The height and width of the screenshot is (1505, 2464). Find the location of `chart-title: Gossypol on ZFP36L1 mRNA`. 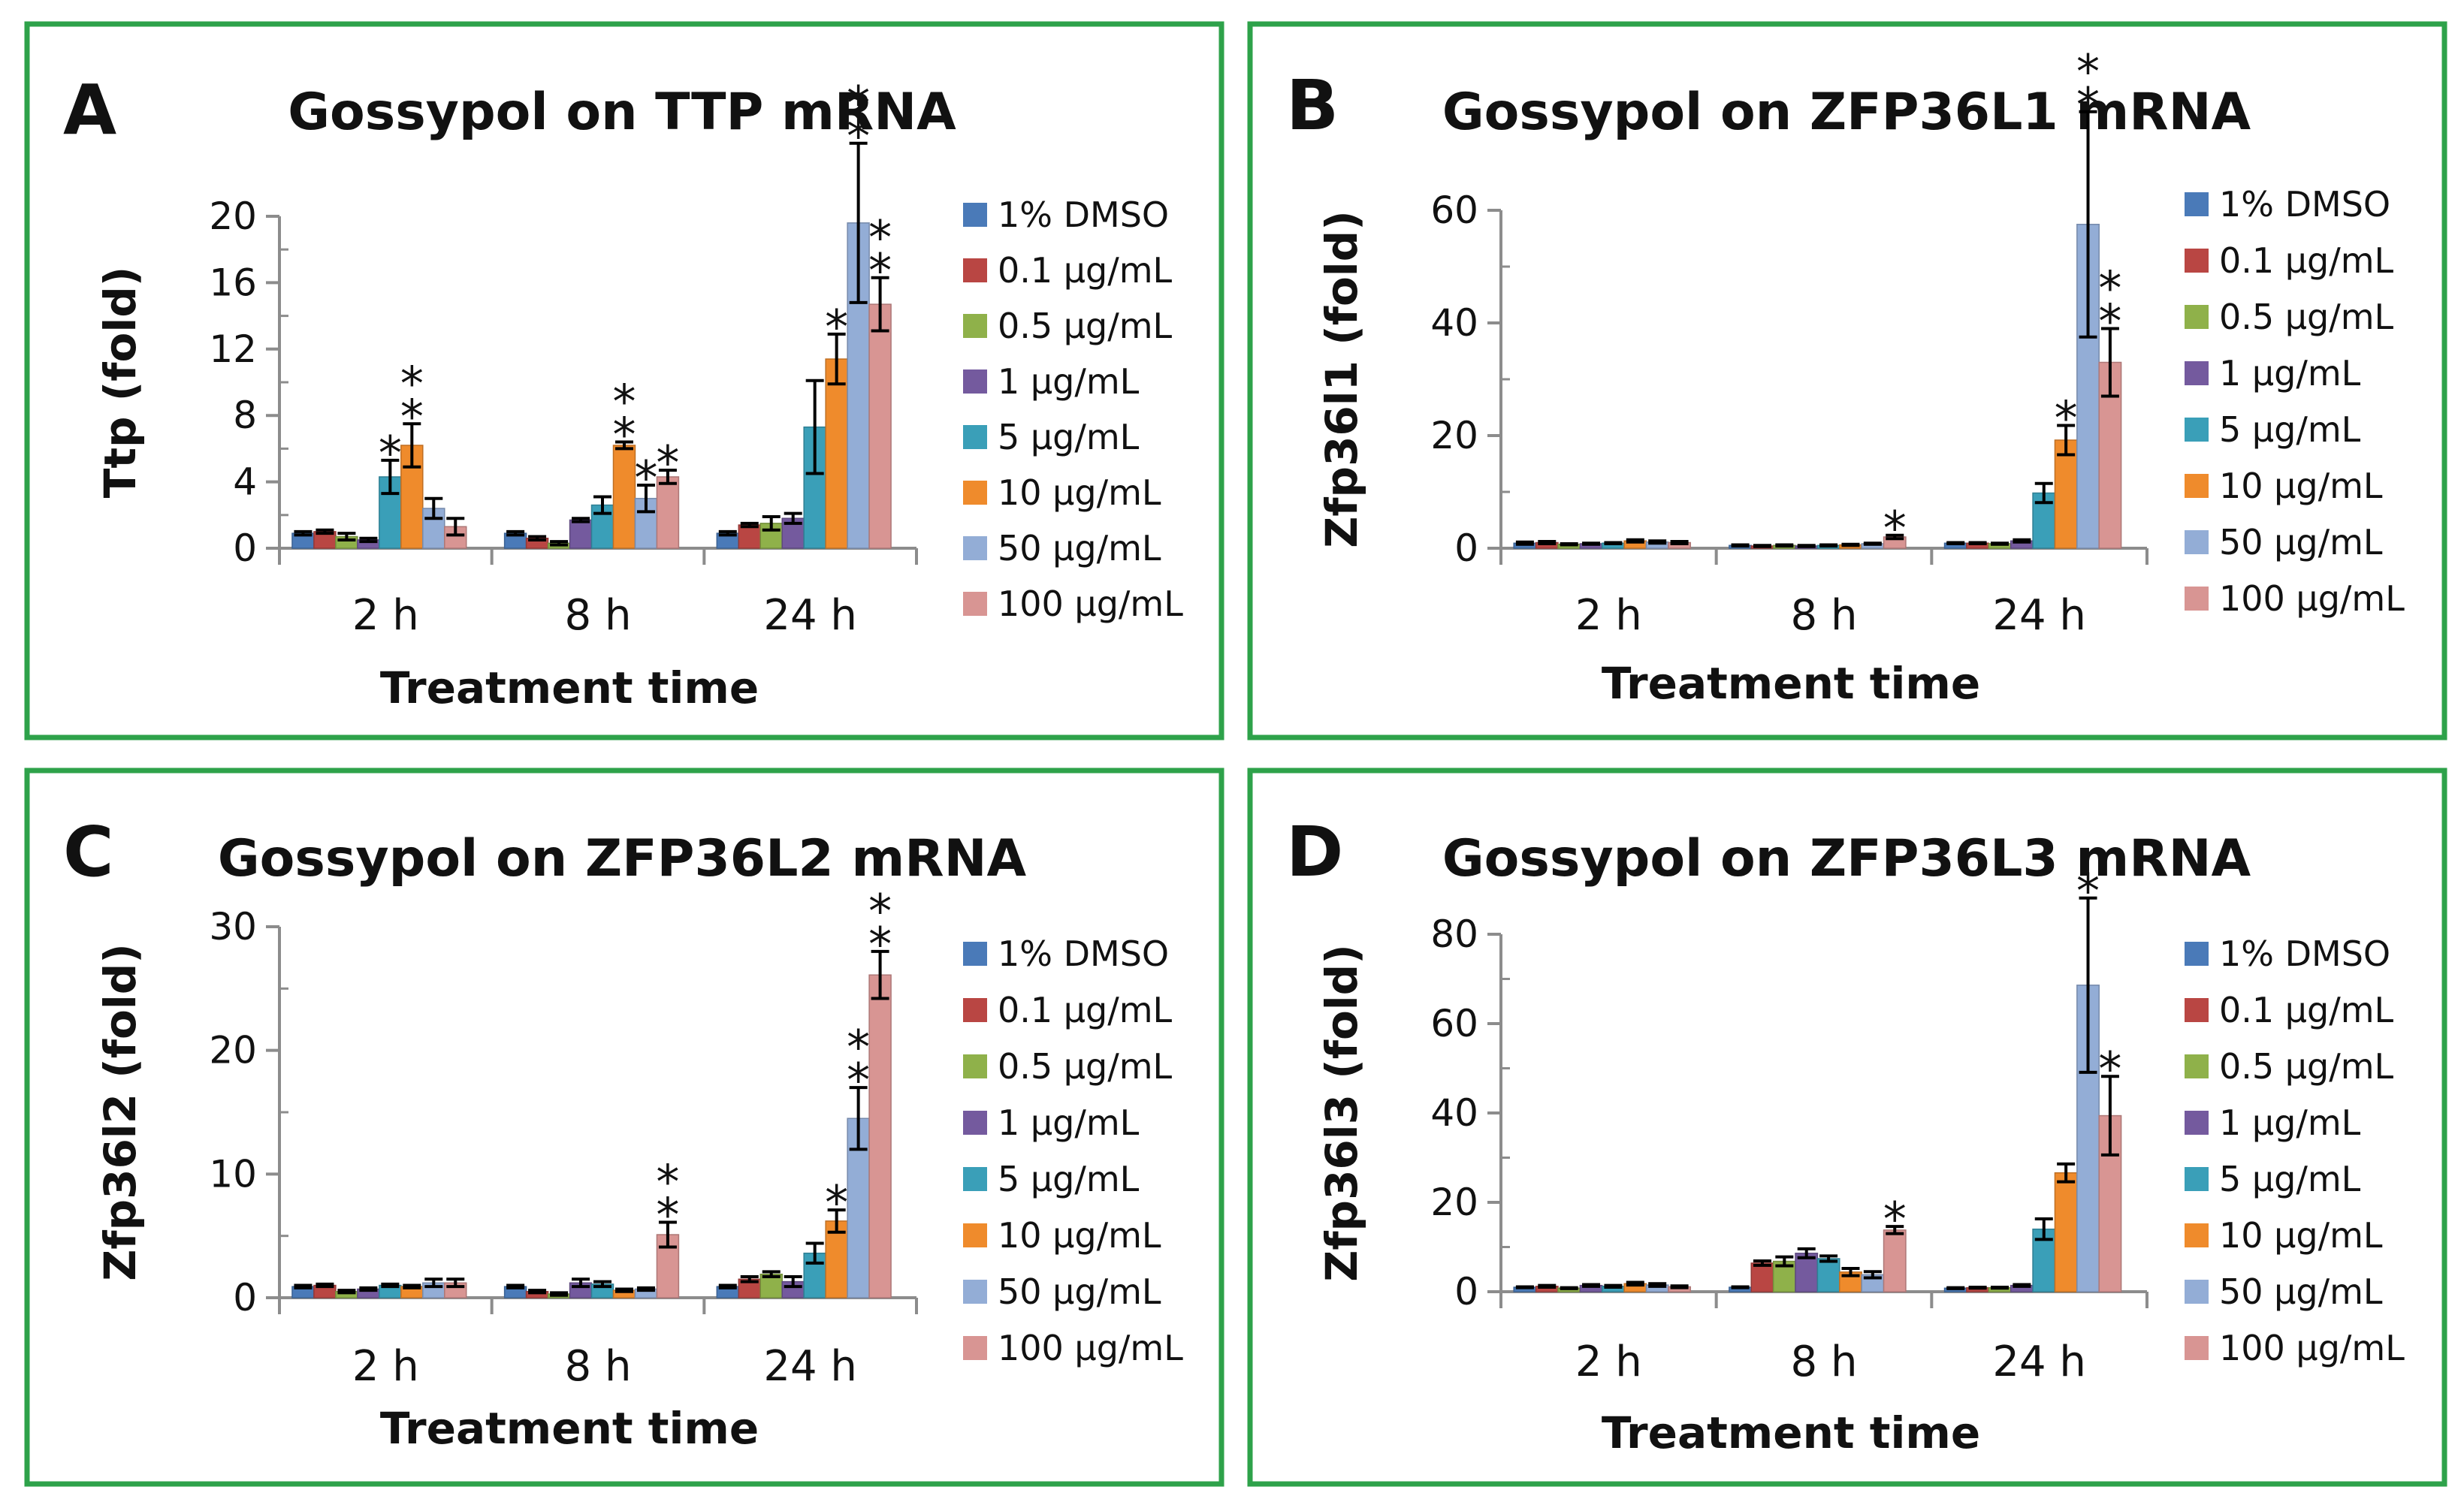

chart-title: Gossypol on ZFP36L1 mRNA is located at coordinates (1847, 112).